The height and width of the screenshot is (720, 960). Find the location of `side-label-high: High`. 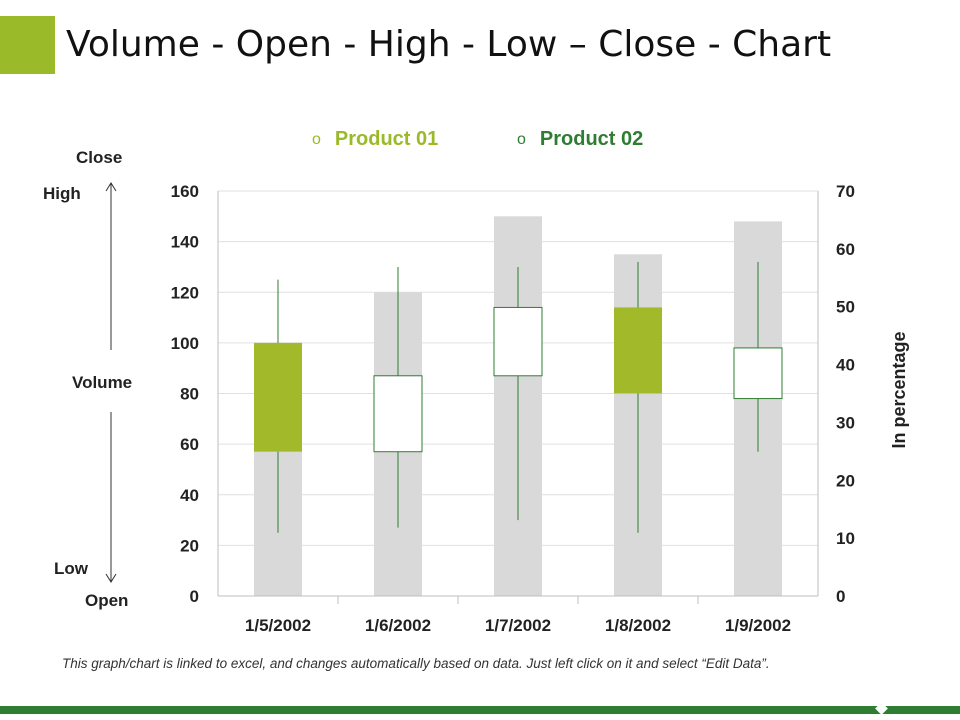

side-label-high: High is located at coordinates (62, 193).